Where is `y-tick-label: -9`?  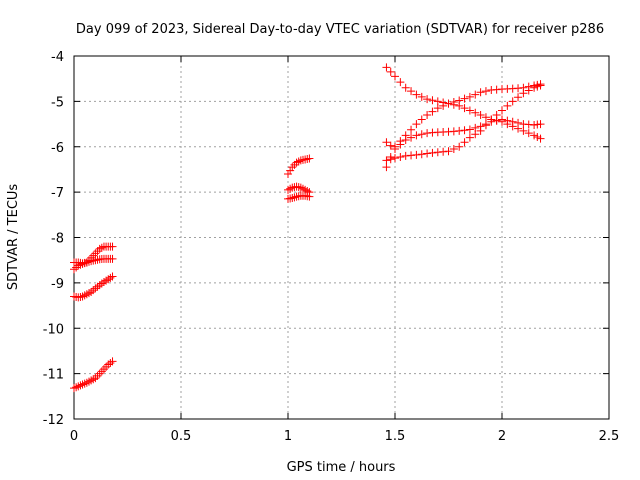 y-tick-label: -9 is located at coordinates (57, 284).